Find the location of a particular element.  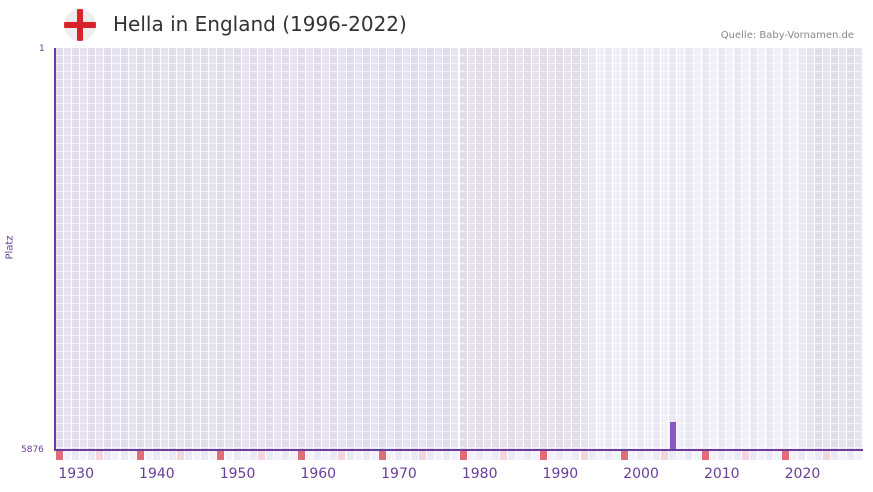

x-tick-label: 1960 is located at coordinates (318, 474).